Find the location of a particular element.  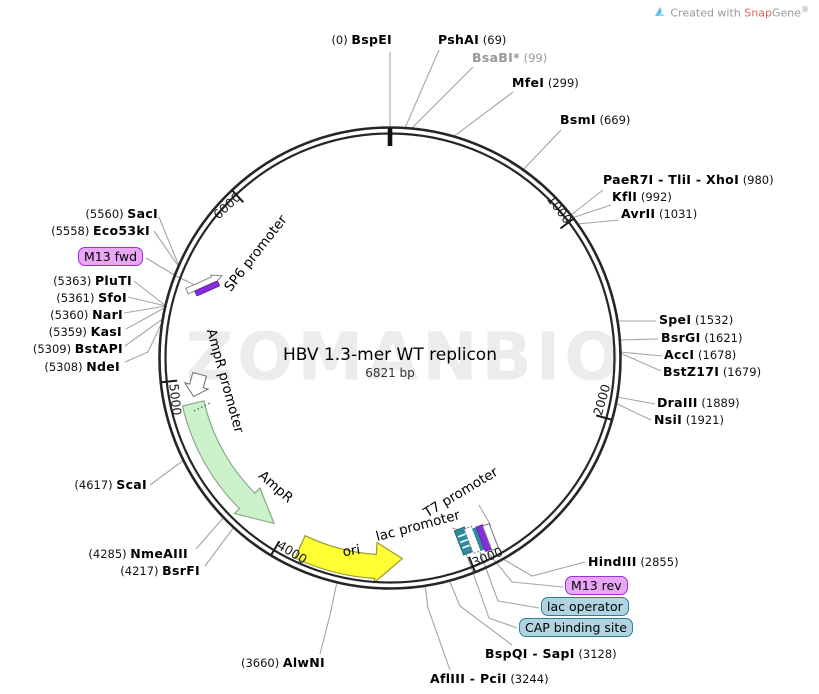

enzyme-label-acci: AccI (1678) is located at coordinates (700, 354).